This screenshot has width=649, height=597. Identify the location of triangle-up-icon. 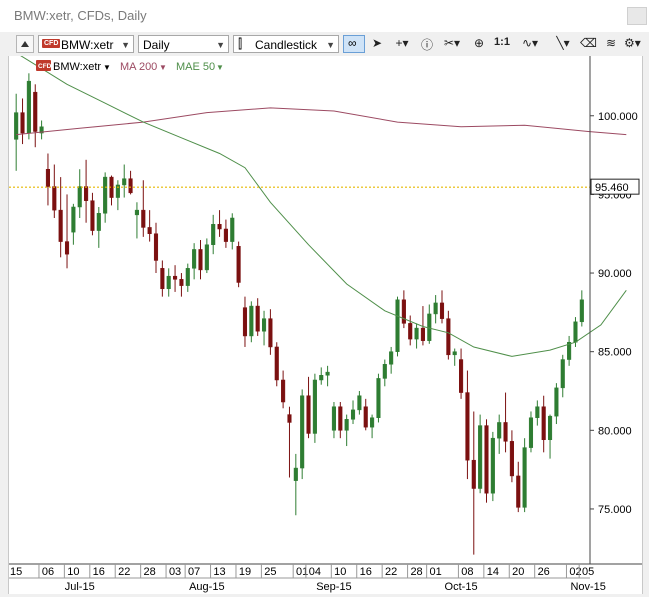
(25, 44).